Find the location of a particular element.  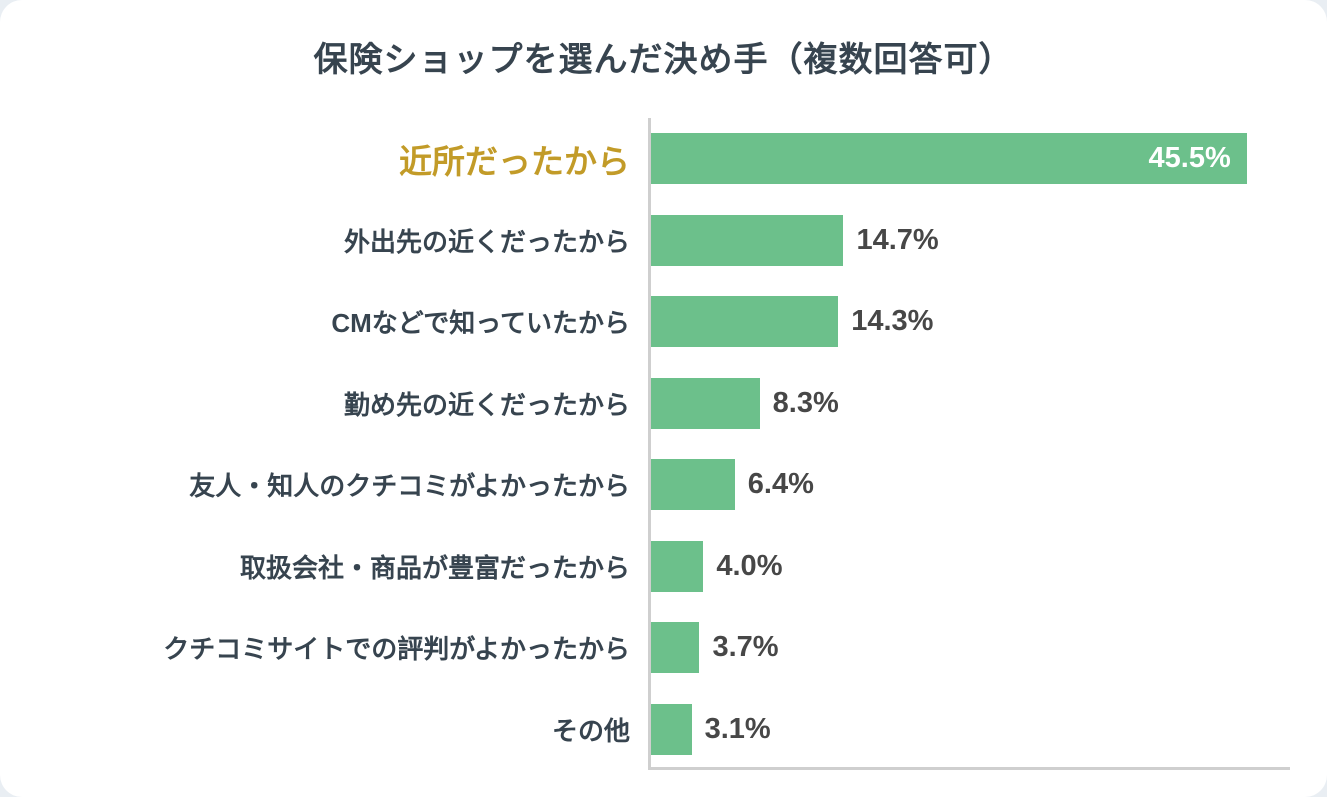

category-label: CMなどで知っていたから is located at coordinates (480, 323).